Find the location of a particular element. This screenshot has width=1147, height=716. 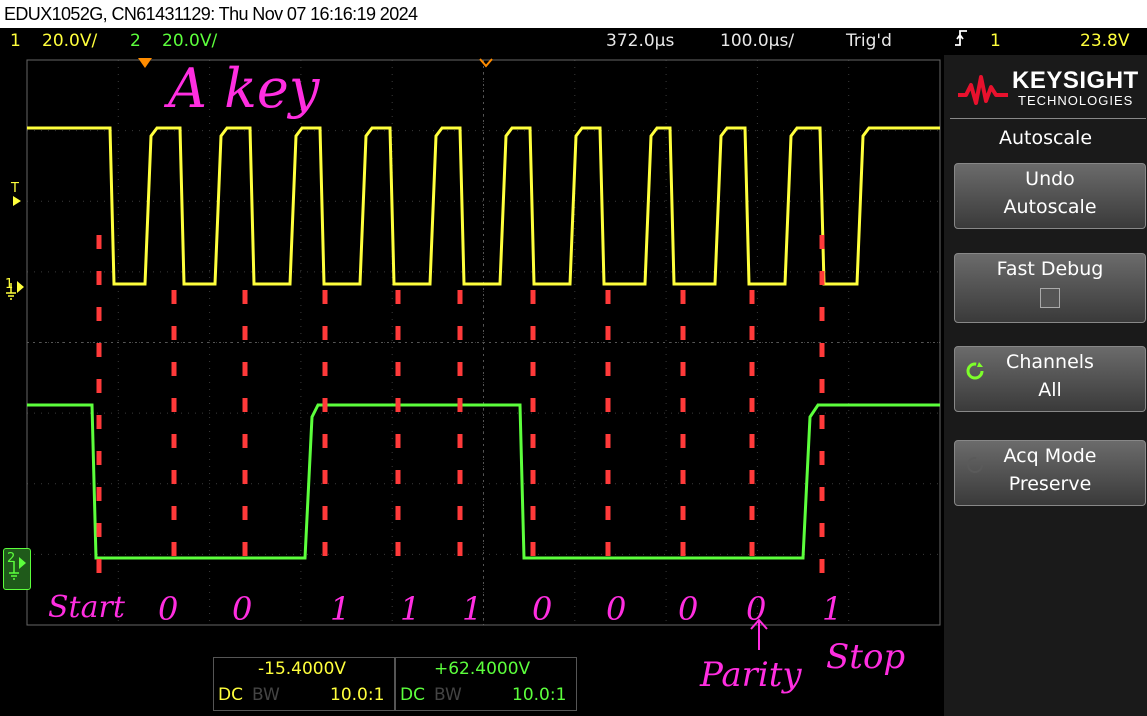

softkey-label: Preserve is located at coordinates (1050, 484).